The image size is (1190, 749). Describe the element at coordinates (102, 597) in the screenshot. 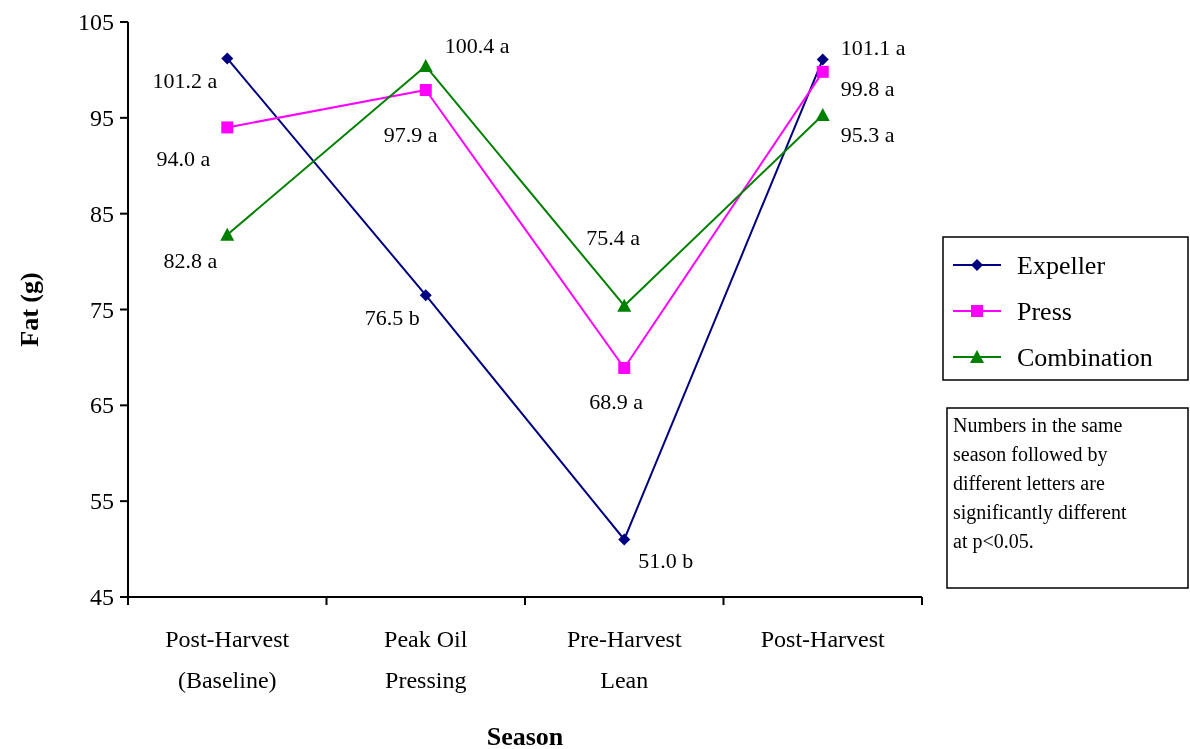

I see `y-tick-label: 45` at that location.